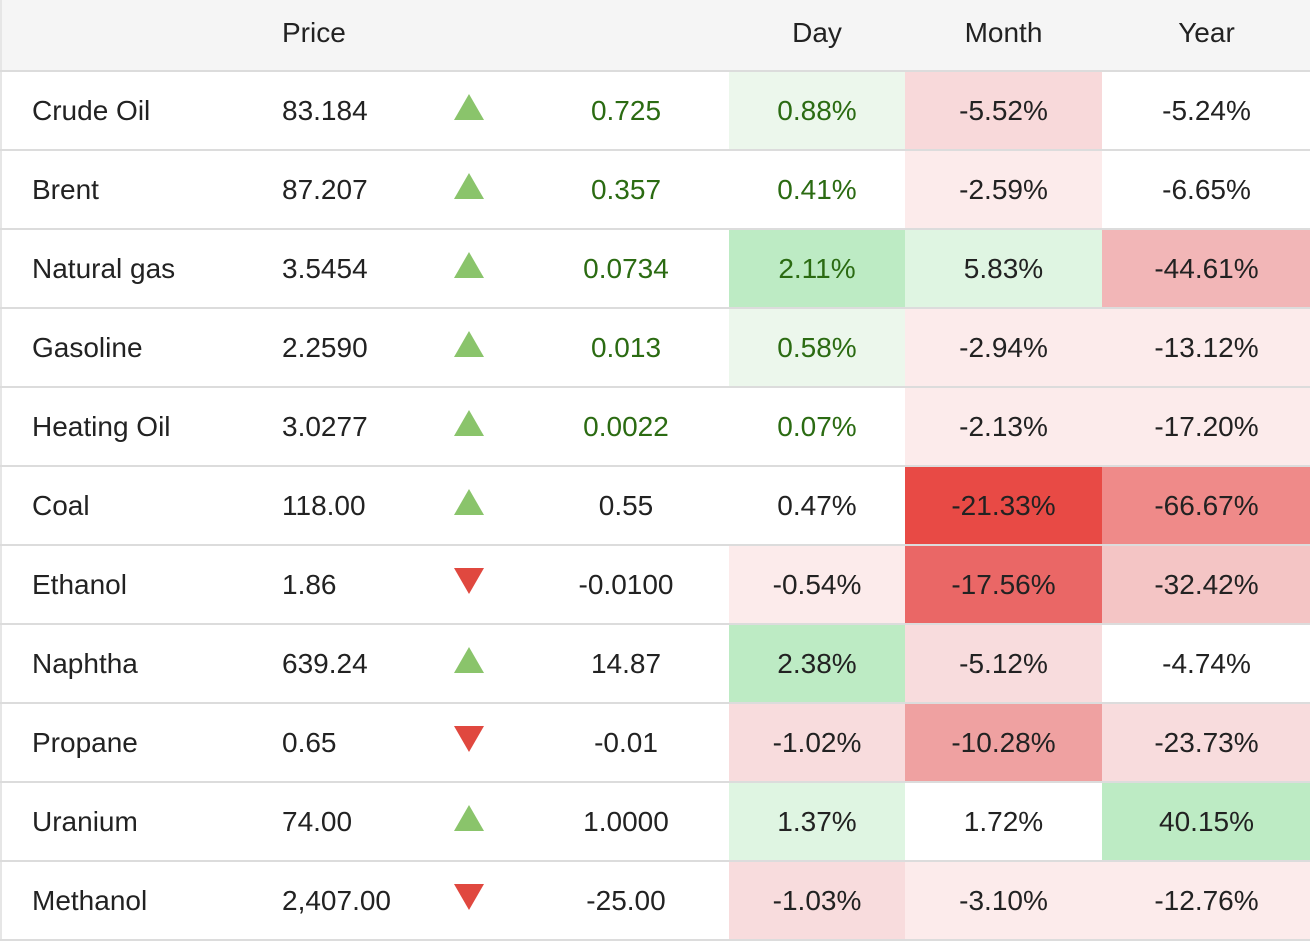 This screenshot has height=950, width=1310. Describe the element at coordinates (125, 664) in the screenshot. I see `commodity-name-link: Naphtha` at that location.